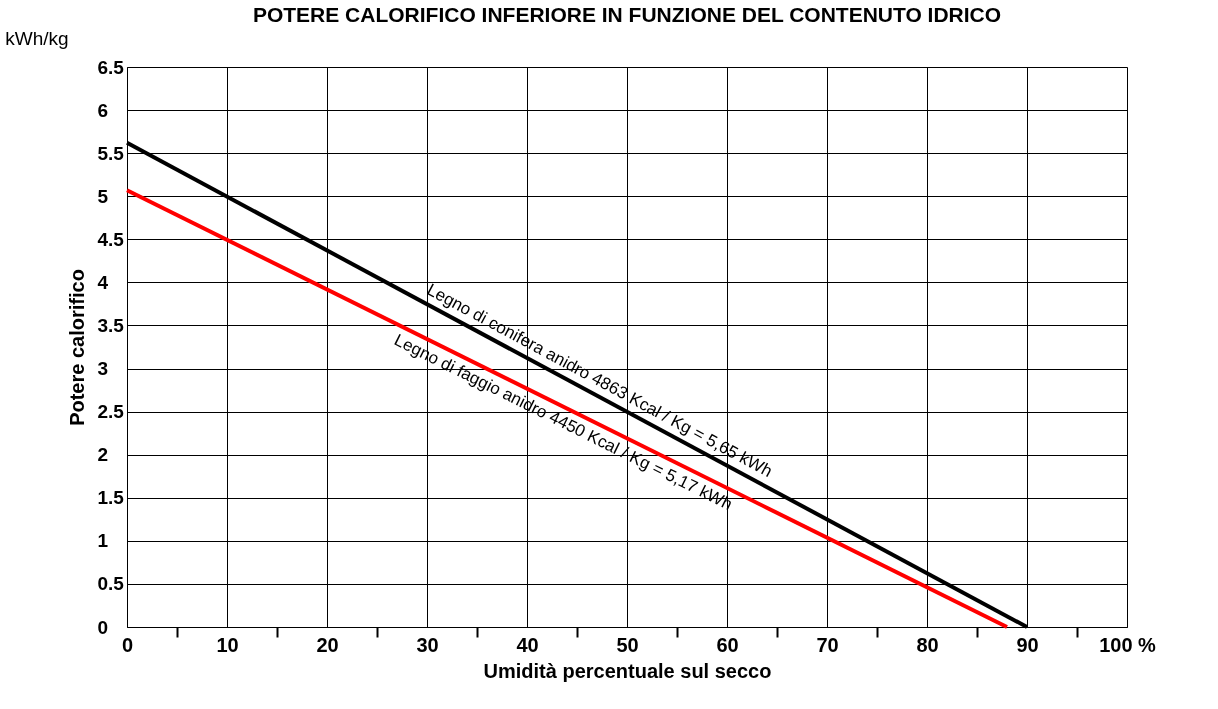  What do you see at coordinates (1027, 644) in the screenshot?
I see `x-tick-label: 90` at bounding box center [1027, 644].